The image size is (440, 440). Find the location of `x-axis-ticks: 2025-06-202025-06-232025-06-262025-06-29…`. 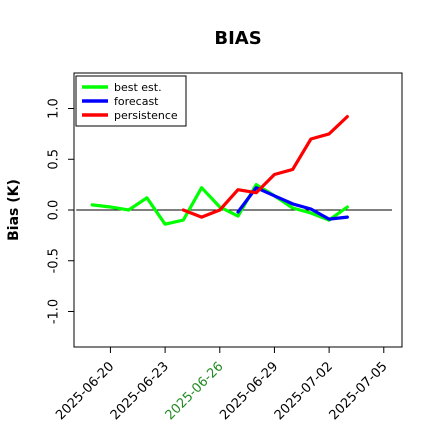

x-axis-ticks: 2025-06-202025-06-232025-06-262025-06-29… is located at coordinates (222, 385).